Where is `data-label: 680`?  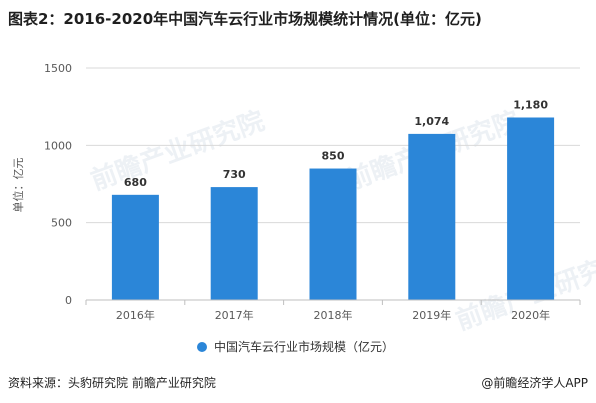 data-label: 680 is located at coordinates (135, 182).